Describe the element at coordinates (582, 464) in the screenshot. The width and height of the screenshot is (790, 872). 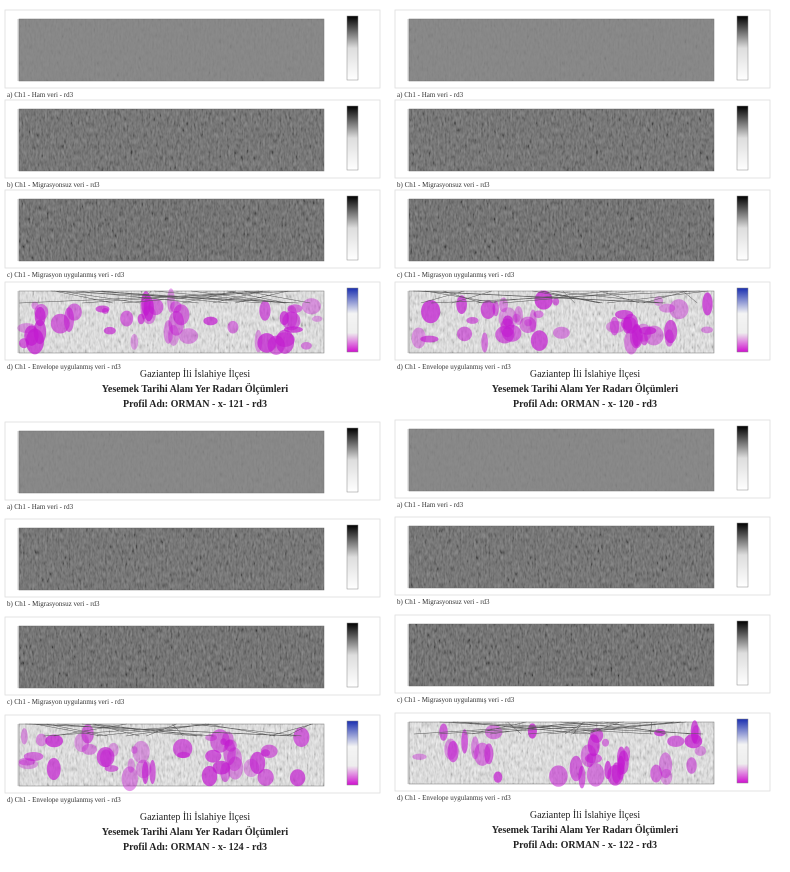
I see `radargram-panel: a) Ch1 - Ham veri - rd3` at that location.